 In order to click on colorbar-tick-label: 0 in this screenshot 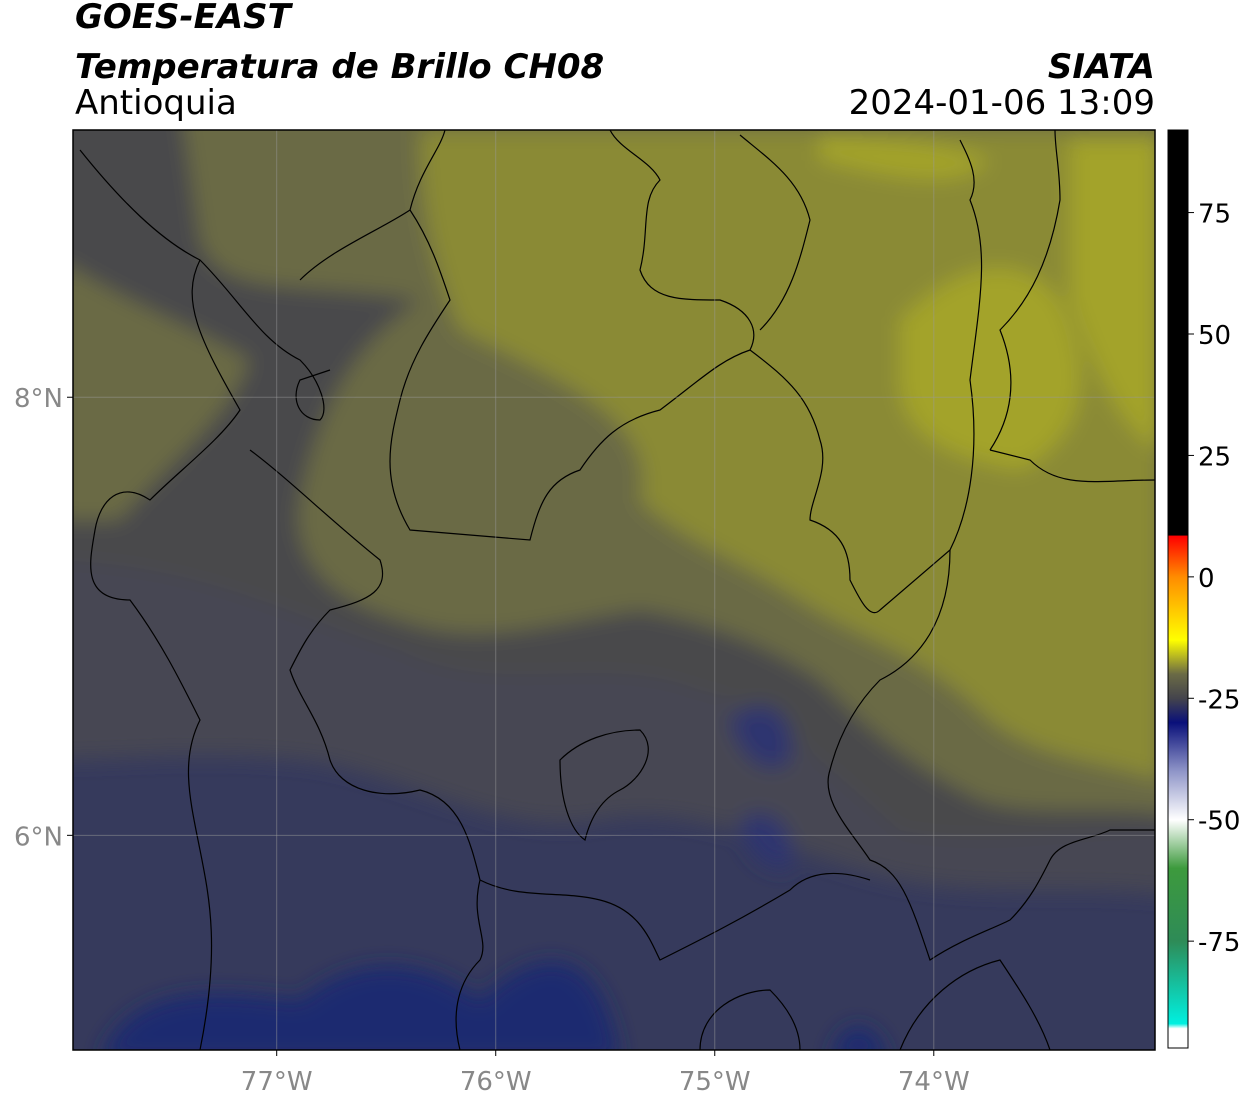, I will do `click(1206, 579)`.